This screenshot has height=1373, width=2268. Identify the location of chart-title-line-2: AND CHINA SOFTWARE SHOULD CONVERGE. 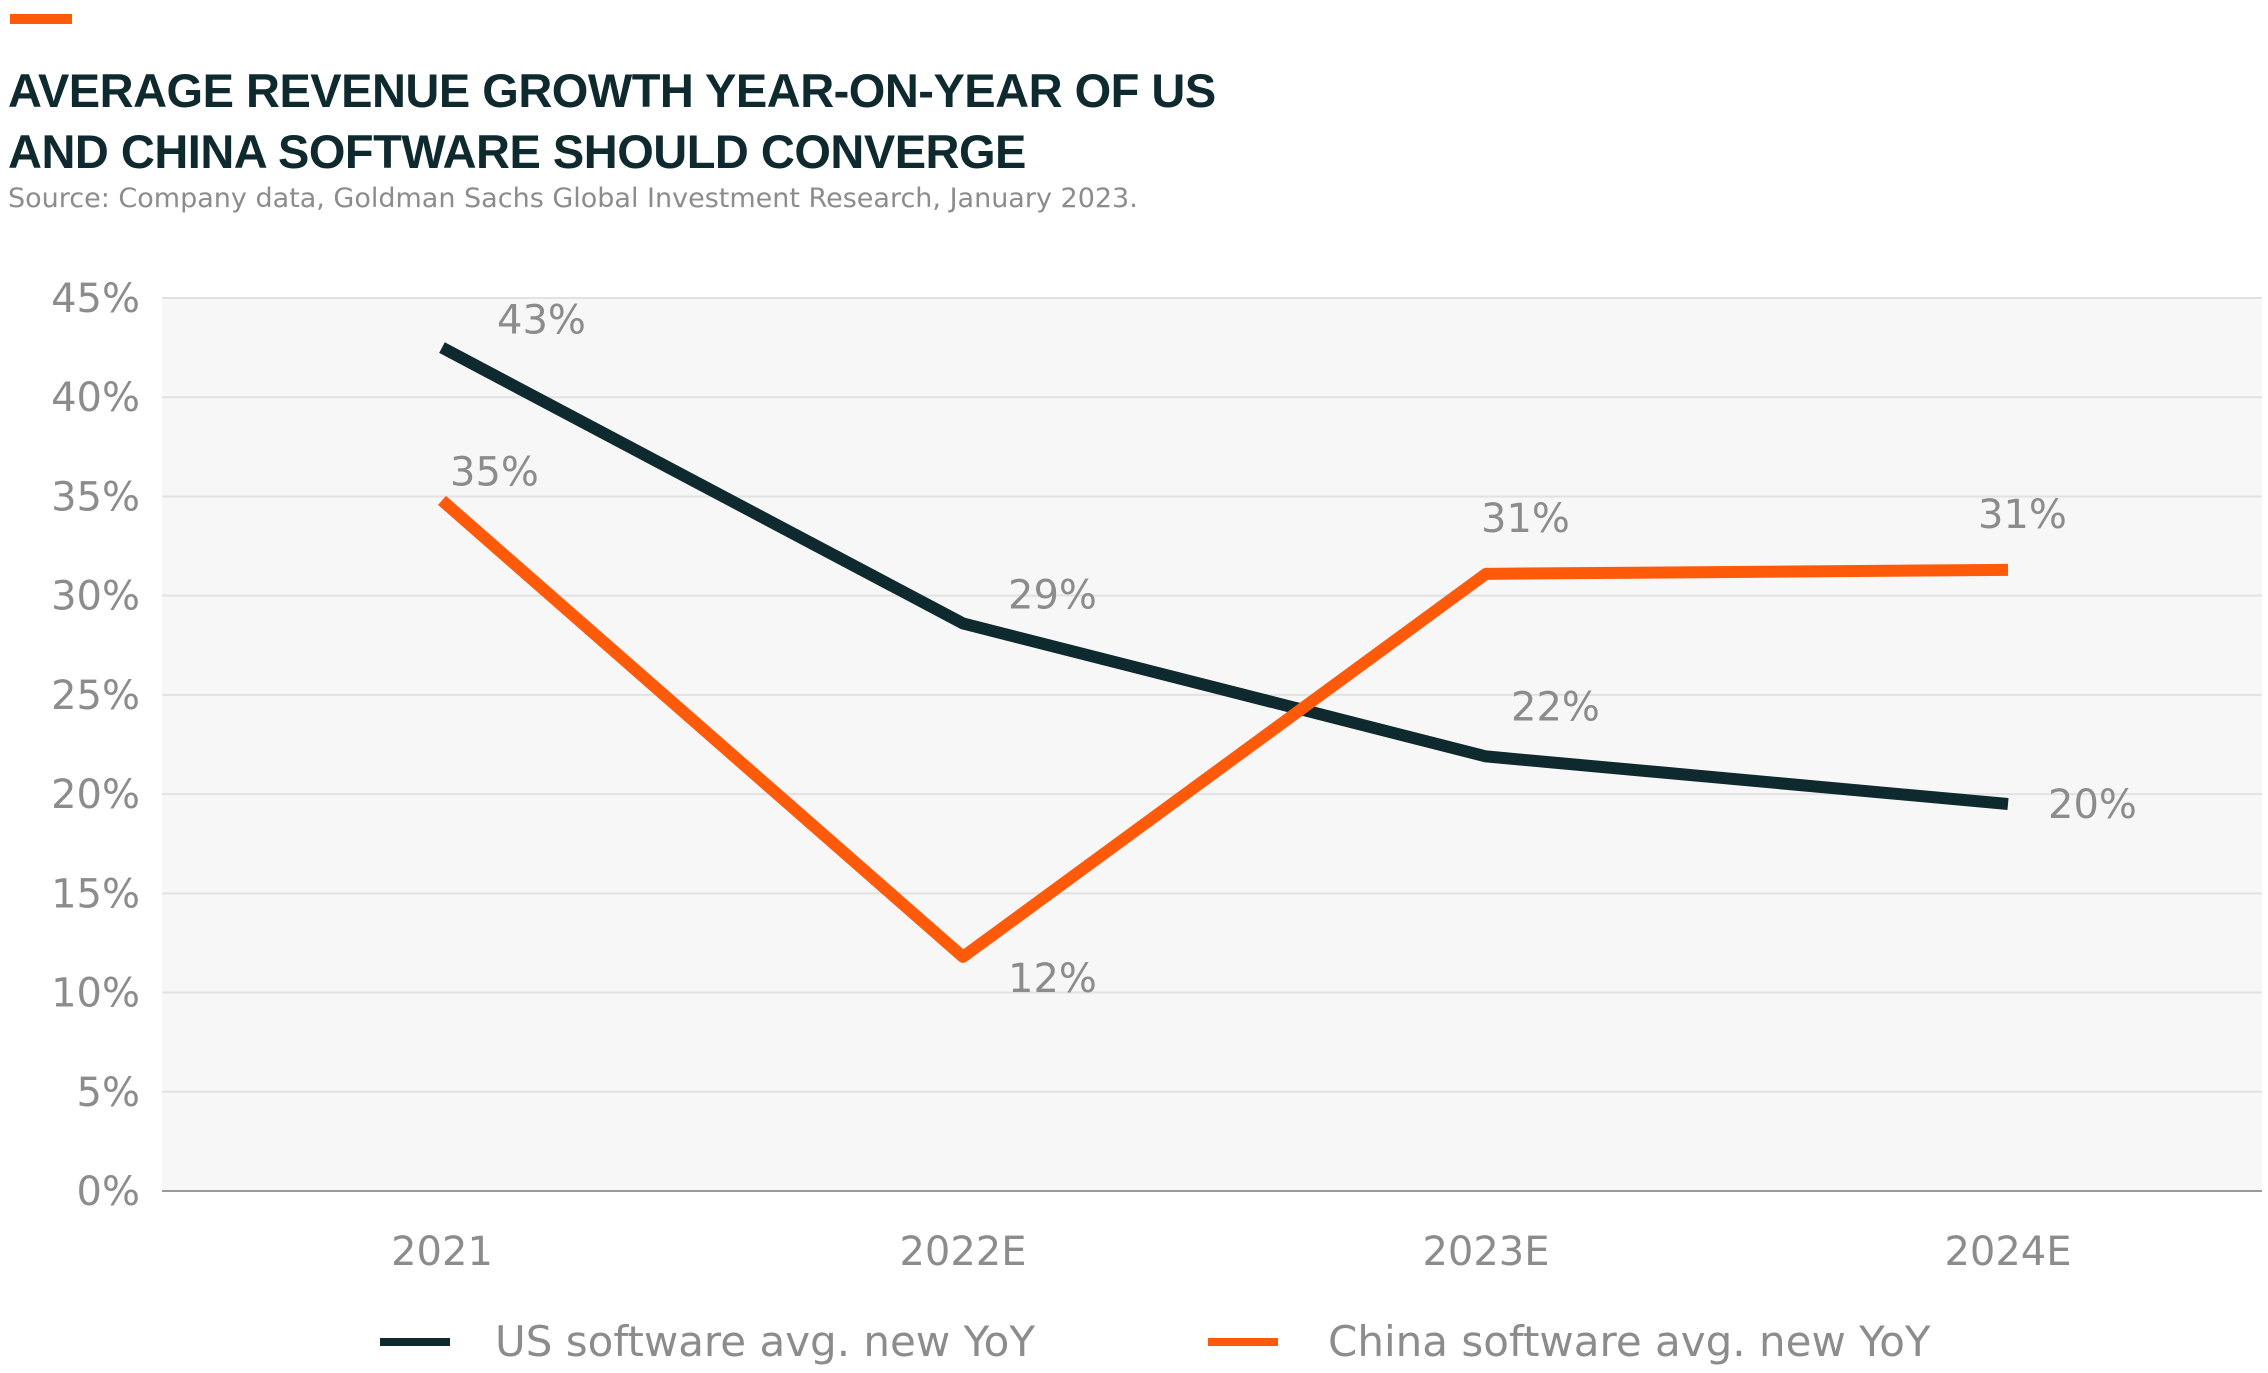
(517, 151).